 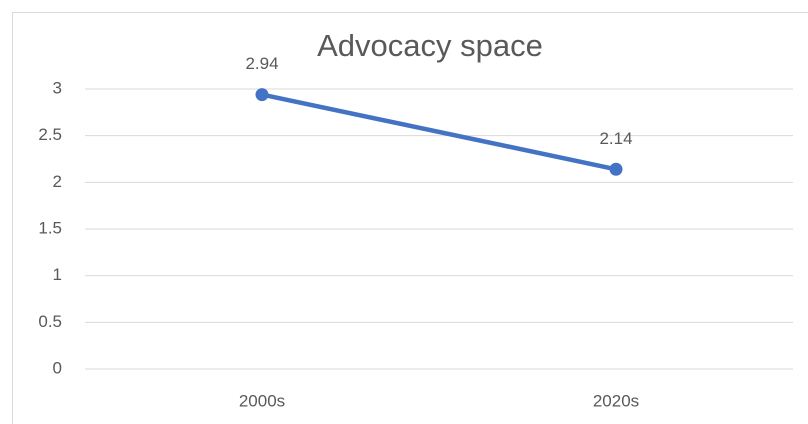 I want to click on y-tick-label: 1, so click(x=57, y=274).